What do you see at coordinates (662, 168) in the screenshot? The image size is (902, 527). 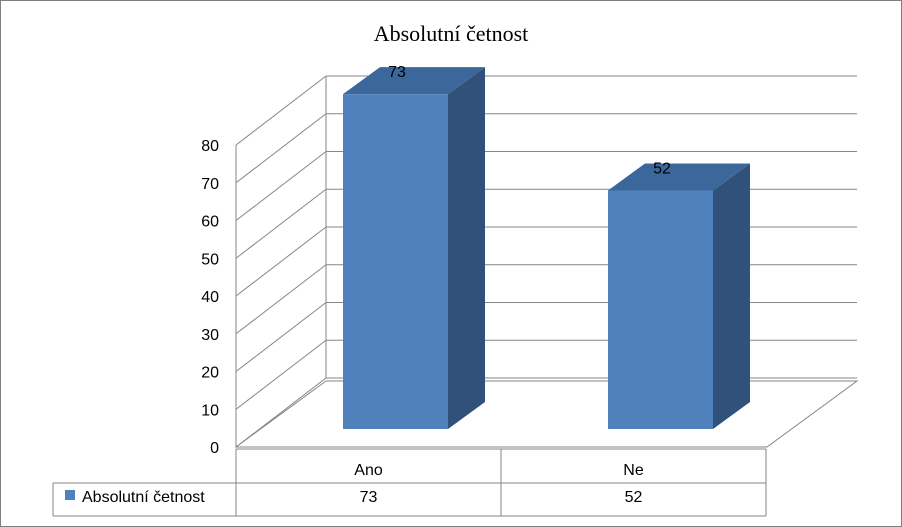 I see `data-label: 52` at bounding box center [662, 168].